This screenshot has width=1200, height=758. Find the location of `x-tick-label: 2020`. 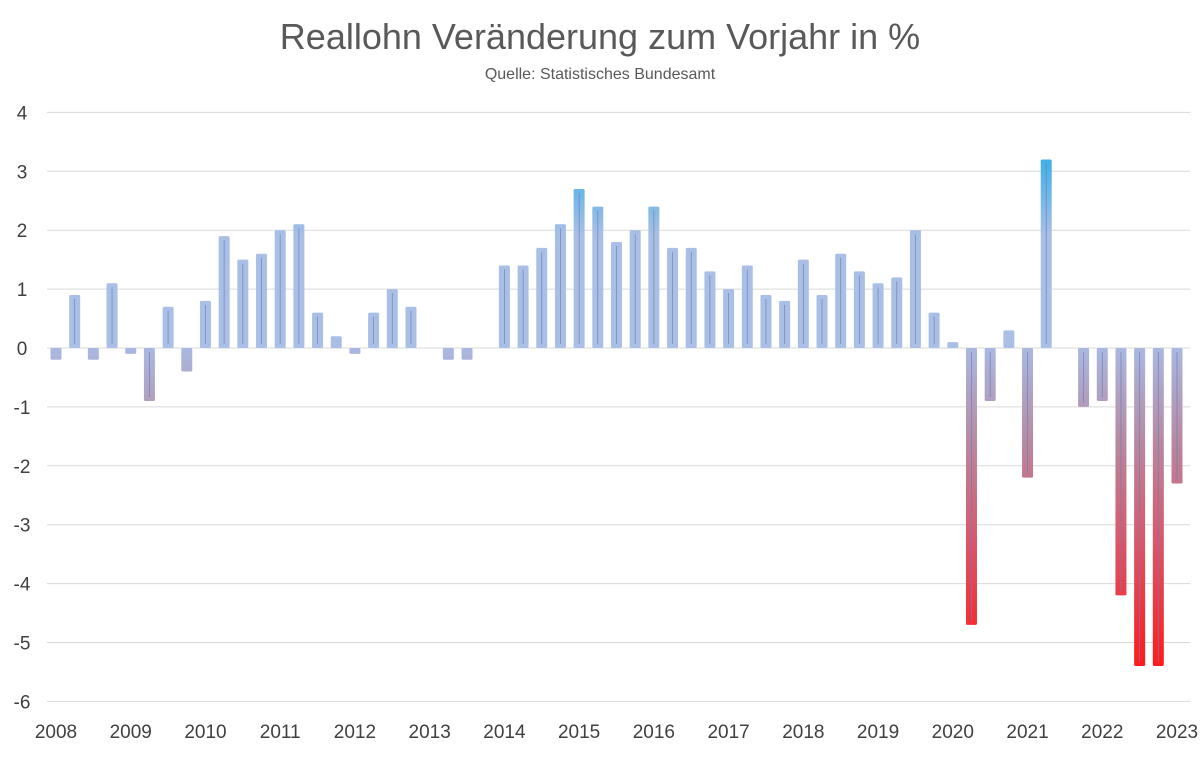

x-tick-label: 2020 is located at coordinates (953, 732).